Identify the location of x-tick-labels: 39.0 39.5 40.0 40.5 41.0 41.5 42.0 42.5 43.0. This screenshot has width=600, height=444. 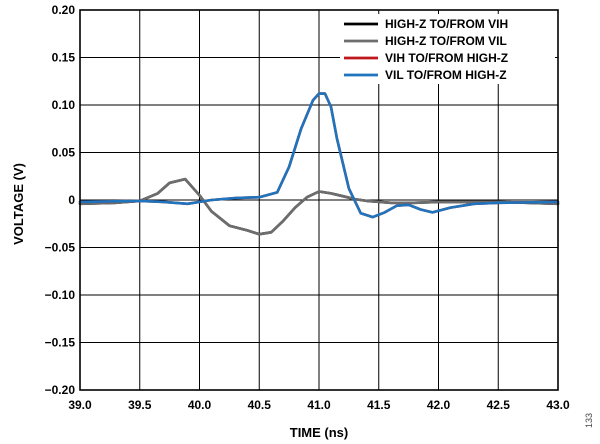
(319, 405).